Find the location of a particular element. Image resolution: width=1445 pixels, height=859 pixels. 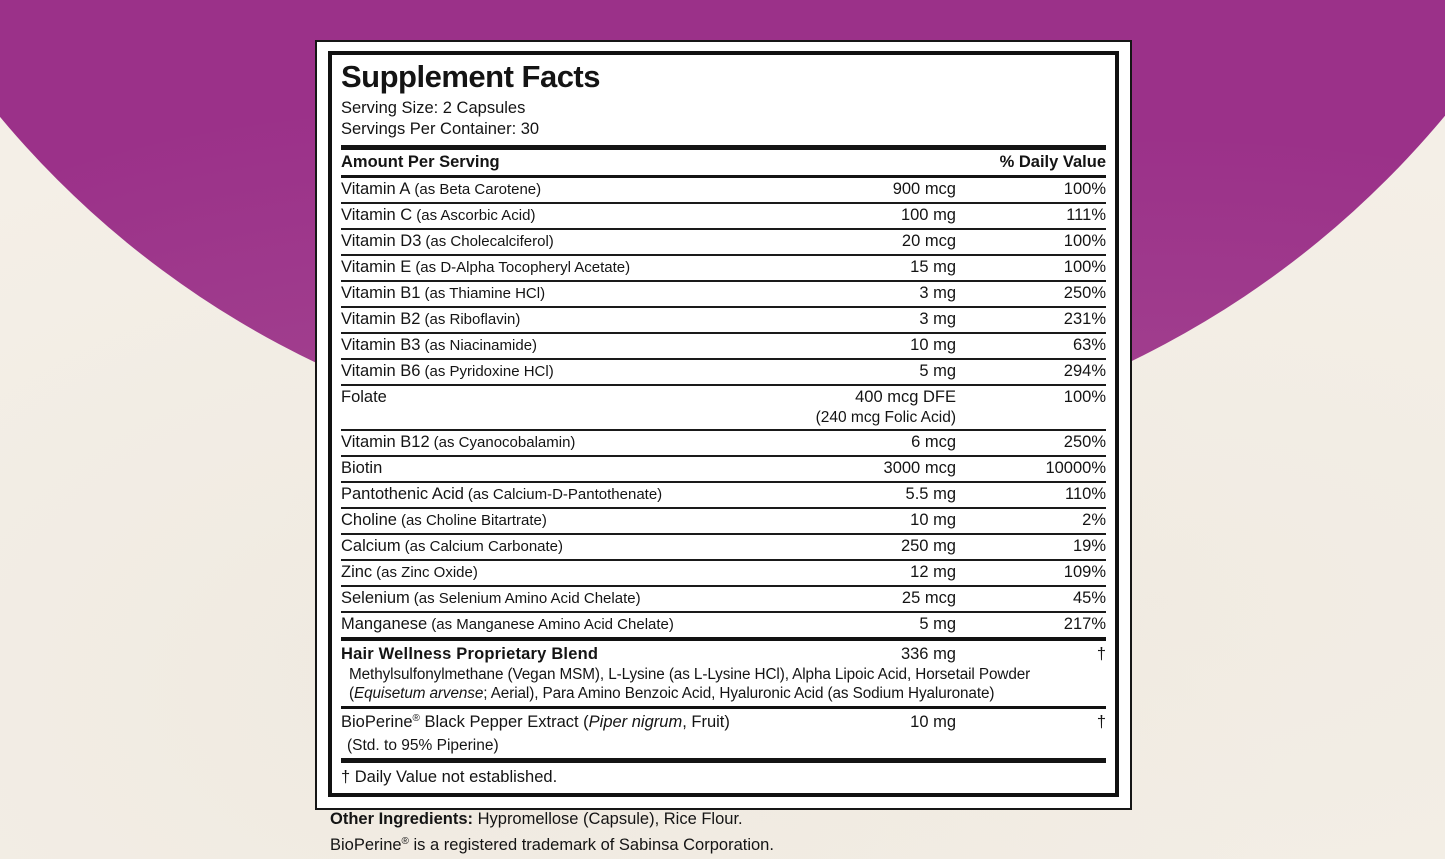

nutrient-daily-value: 19% is located at coordinates (1089, 546).